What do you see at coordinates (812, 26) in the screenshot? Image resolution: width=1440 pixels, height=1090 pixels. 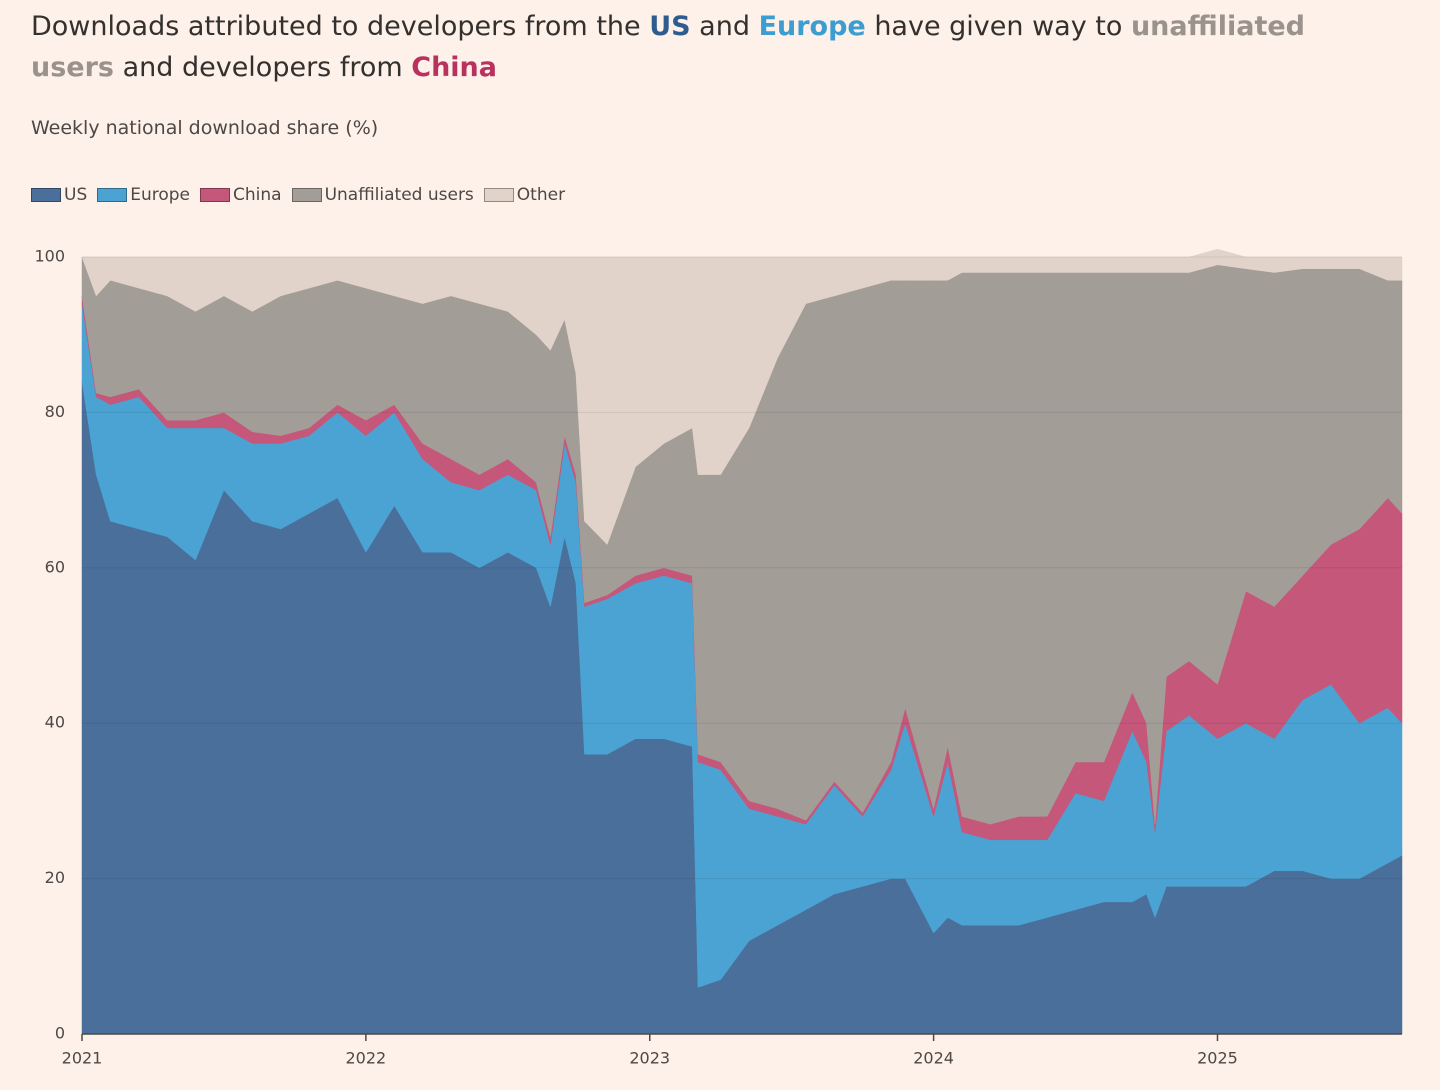 I see `title-segment: Europe` at bounding box center [812, 26].